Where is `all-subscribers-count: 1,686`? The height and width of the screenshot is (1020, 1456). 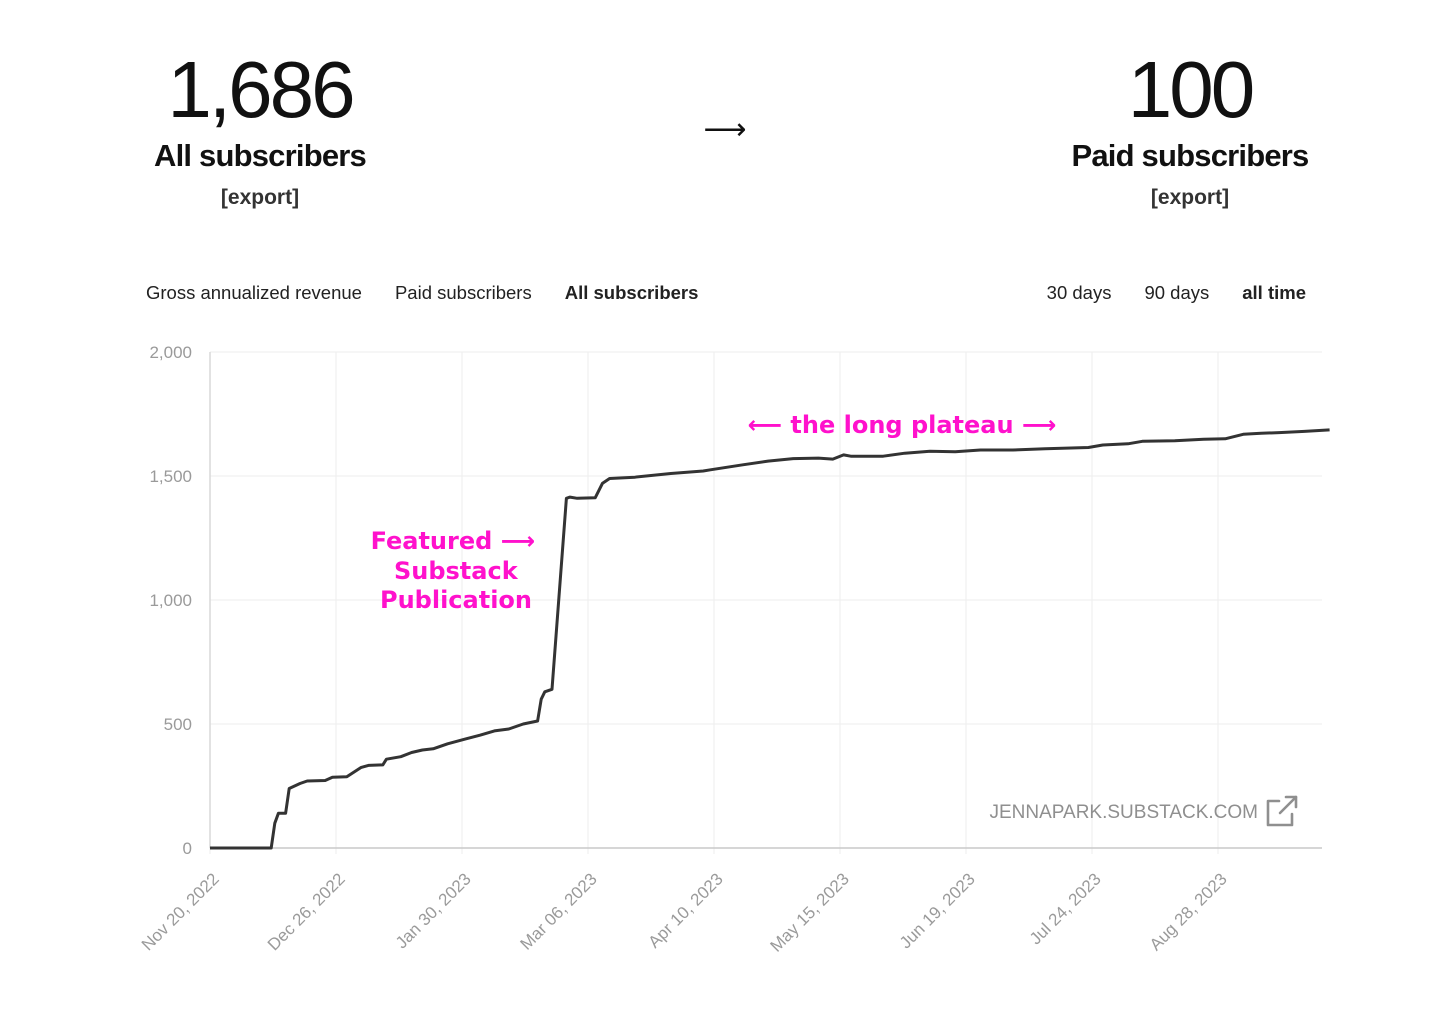 all-subscribers-count: 1,686 is located at coordinates (261, 89).